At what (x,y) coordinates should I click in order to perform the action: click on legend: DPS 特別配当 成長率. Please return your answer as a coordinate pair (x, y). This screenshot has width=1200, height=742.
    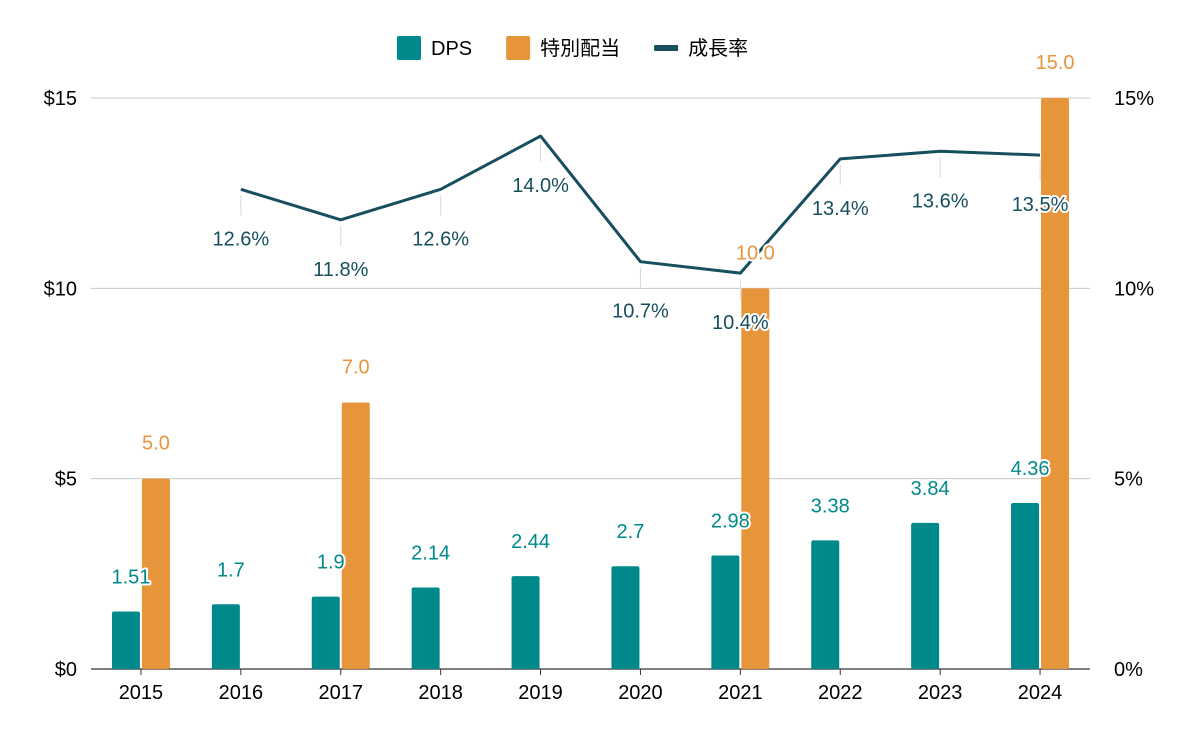
    Looking at the image, I should click on (572, 48).